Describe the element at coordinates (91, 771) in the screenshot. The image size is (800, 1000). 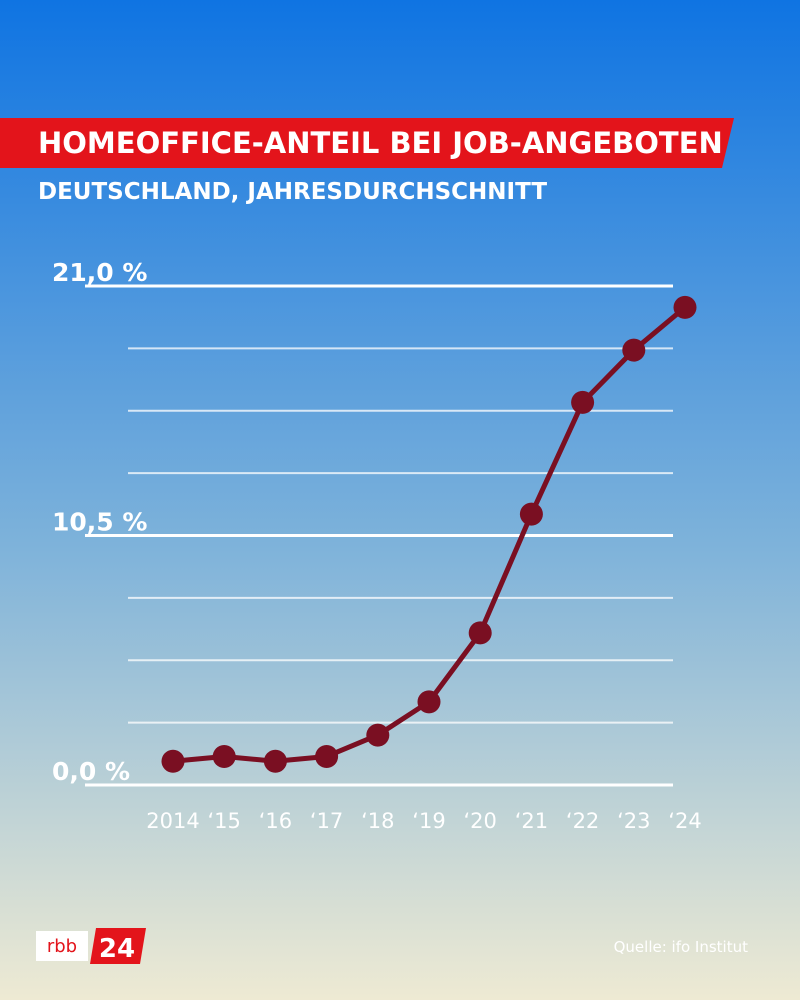
I see `y-tick-label: 0,0 %` at that location.